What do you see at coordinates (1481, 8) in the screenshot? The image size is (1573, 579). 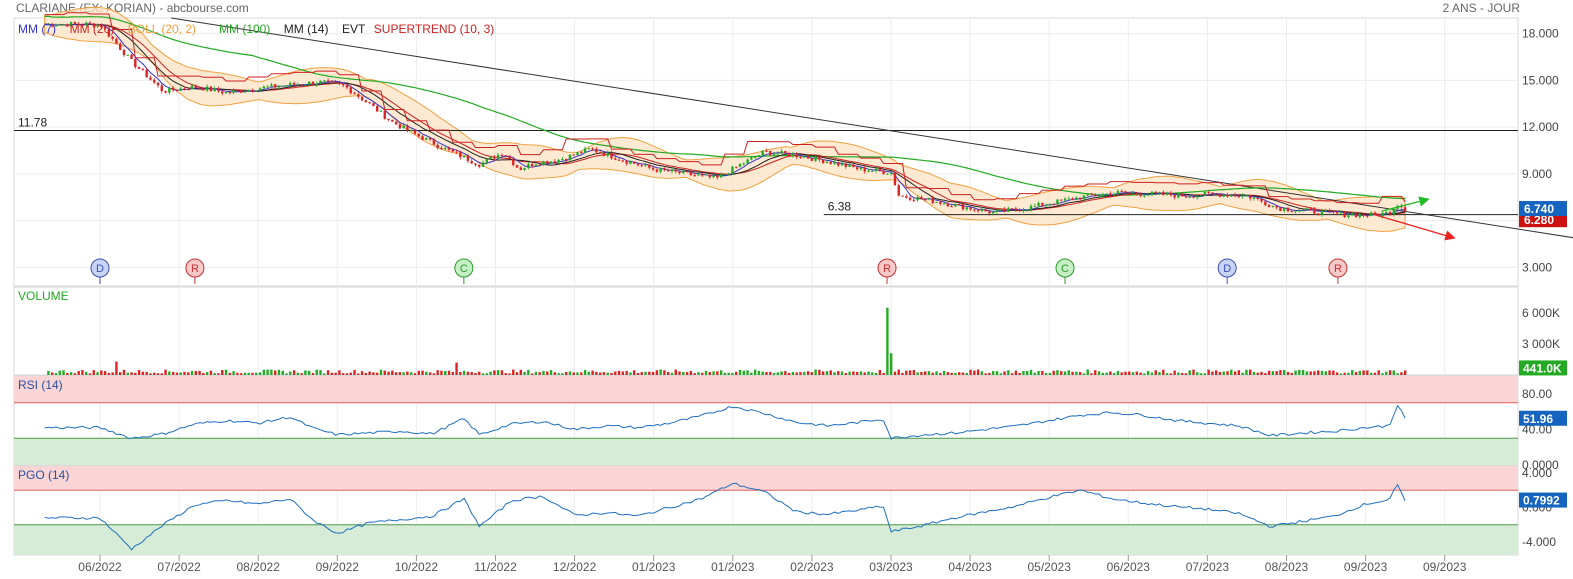 I see `period-label: 2 ANS - JOUR` at bounding box center [1481, 8].